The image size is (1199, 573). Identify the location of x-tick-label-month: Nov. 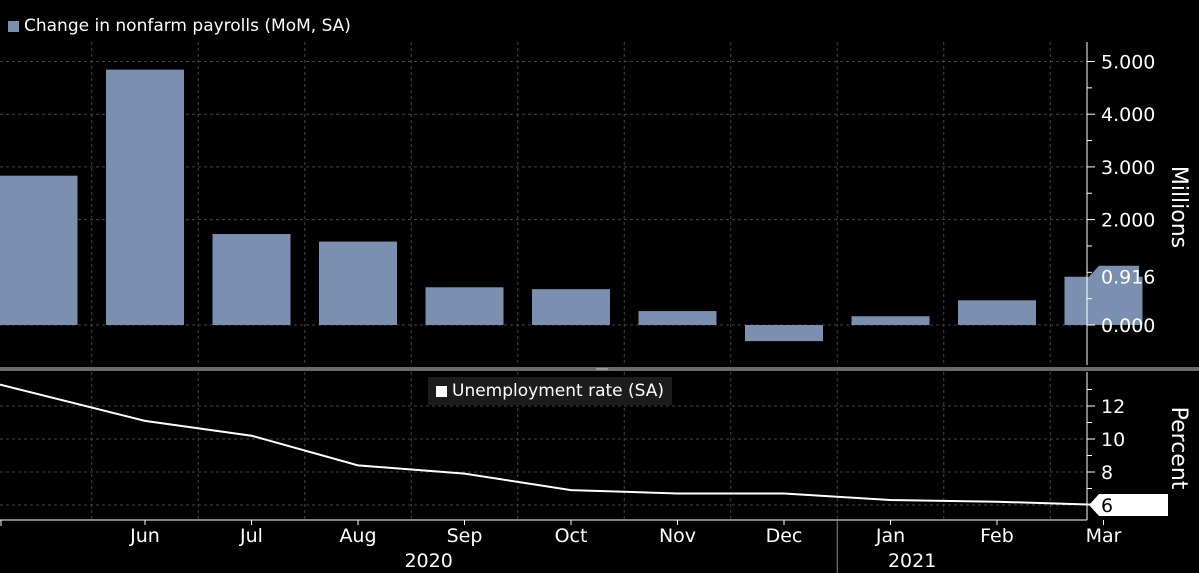
(677, 536).